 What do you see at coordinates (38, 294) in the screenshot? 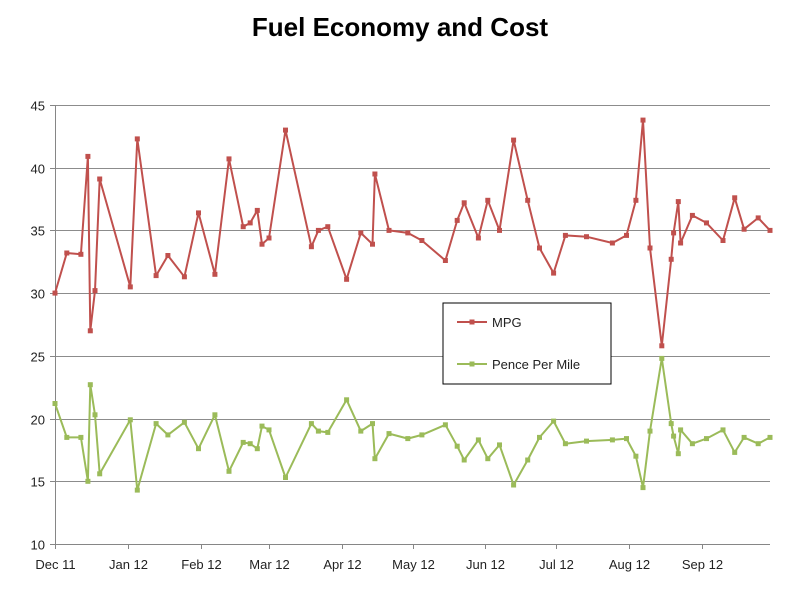
I see `y-tick-label: 30` at bounding box center [38, 294].